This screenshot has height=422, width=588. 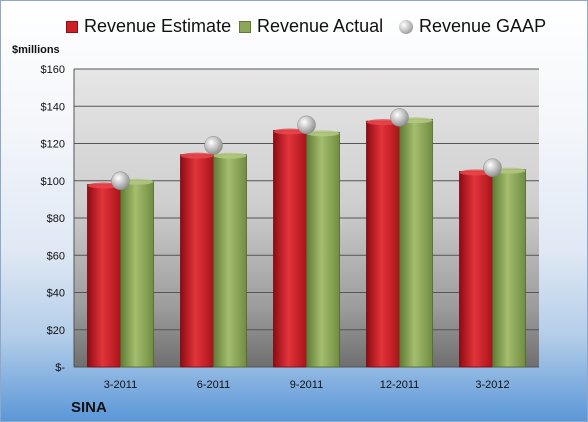 What do you see at coordinates (400, 385) in the screenshot?
I see `x-tick-label: 12-2011` at bounding box center [400, 385].